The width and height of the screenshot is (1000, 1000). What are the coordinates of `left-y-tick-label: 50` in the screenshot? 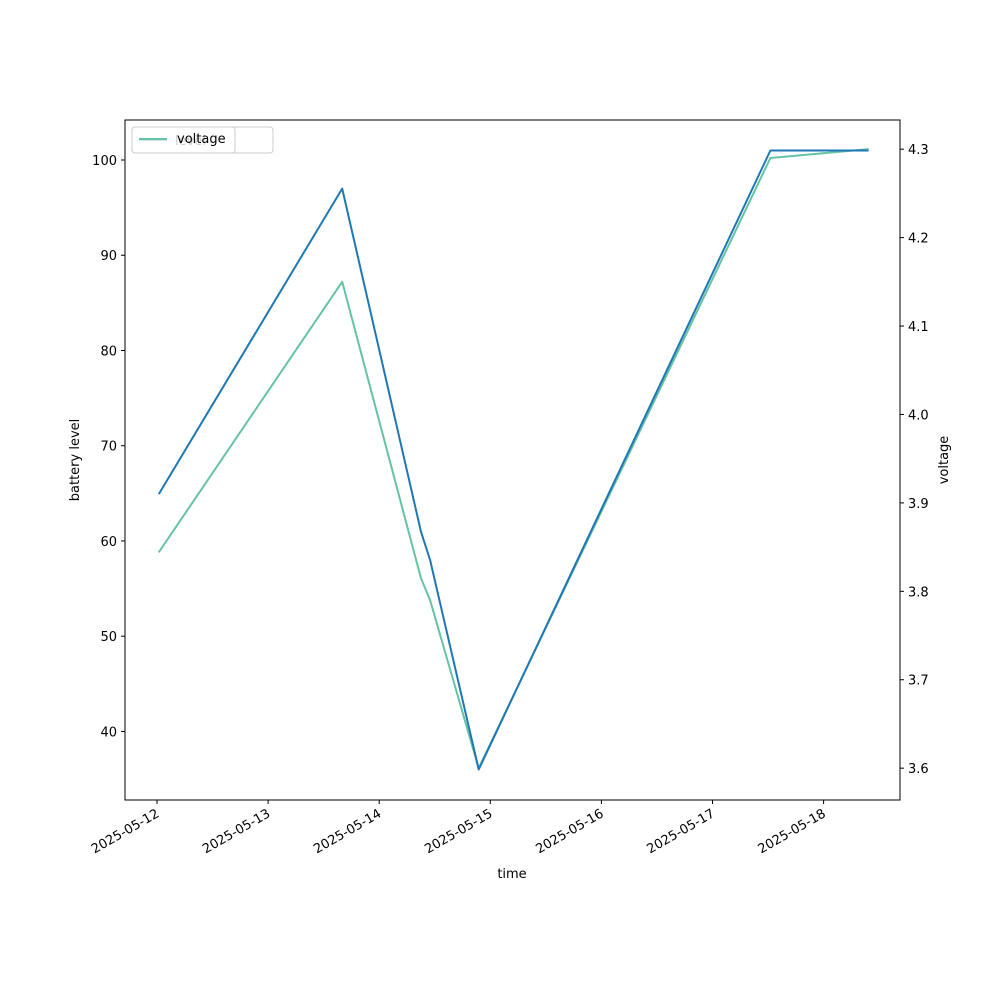 It's located at (108, 637).